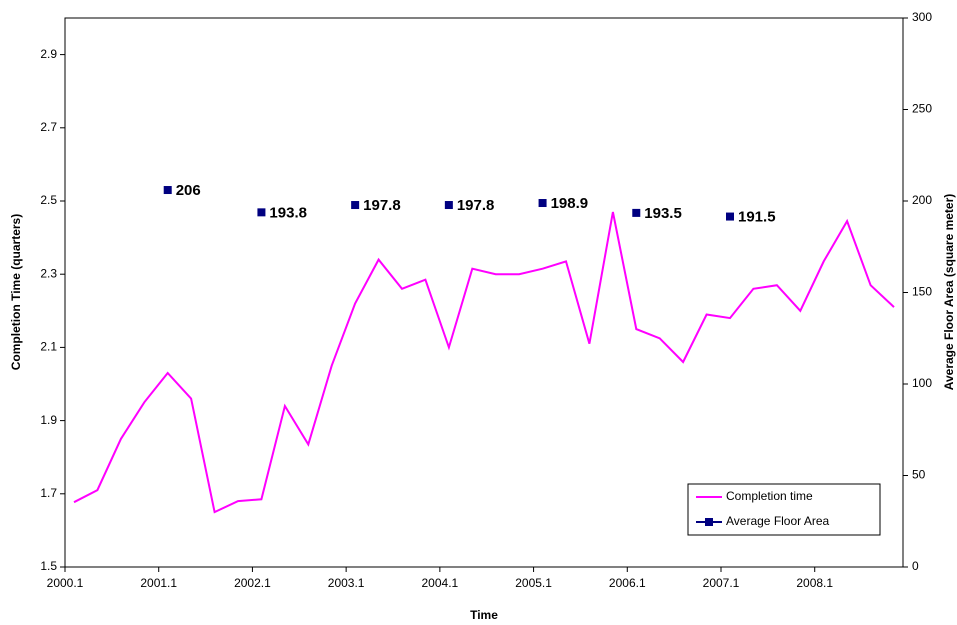 This screenshot has width=957, height=625. Describe the element at coordinates (777, 521) in the screenshot. I see `legend-label: Average Floor Area` at that location.